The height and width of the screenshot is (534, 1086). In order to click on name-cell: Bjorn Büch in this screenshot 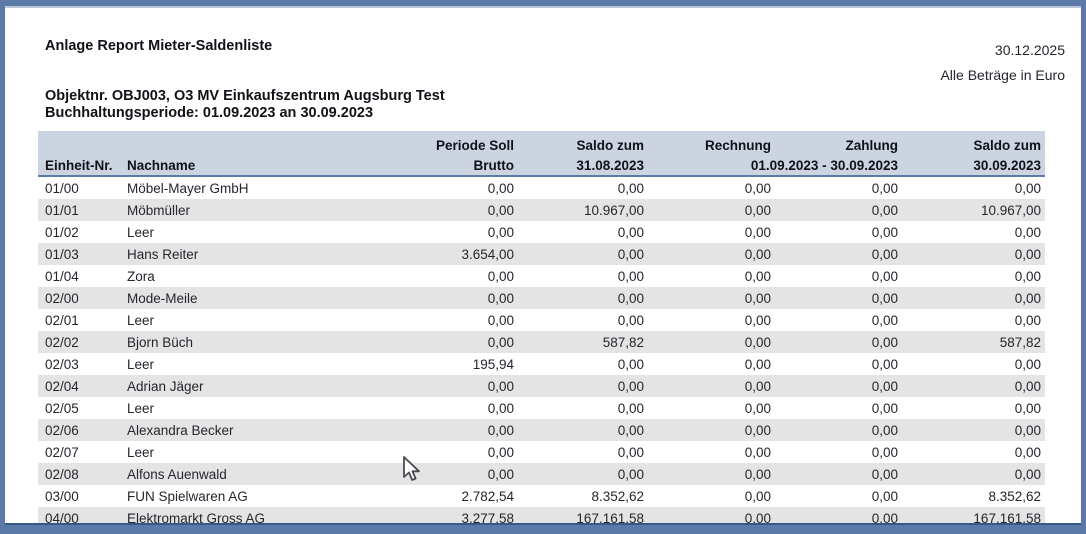, I will do `click(160, 342)`.